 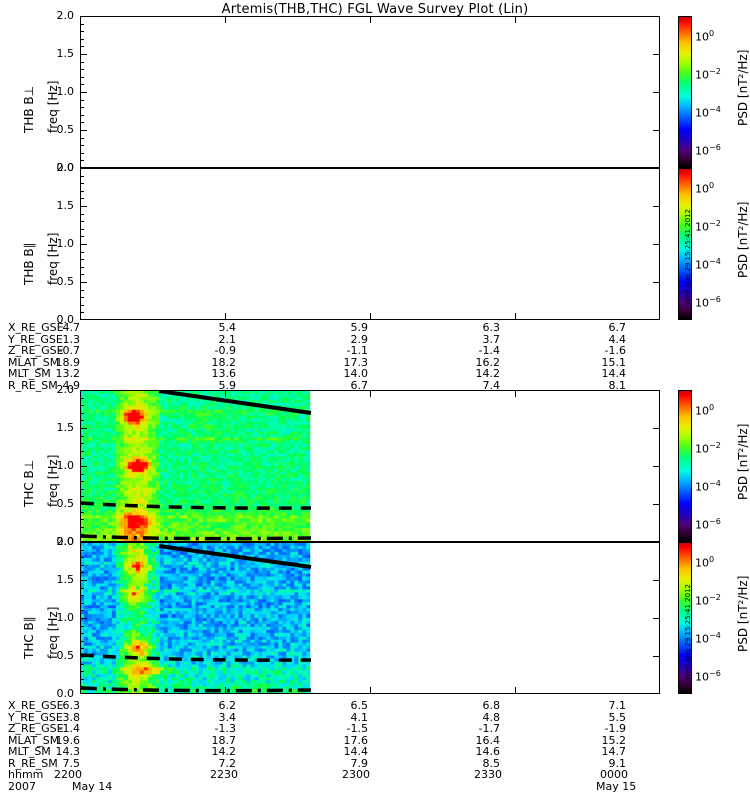 I want to click on ephemeris-value: -1.9, so click(x=615, y=728).